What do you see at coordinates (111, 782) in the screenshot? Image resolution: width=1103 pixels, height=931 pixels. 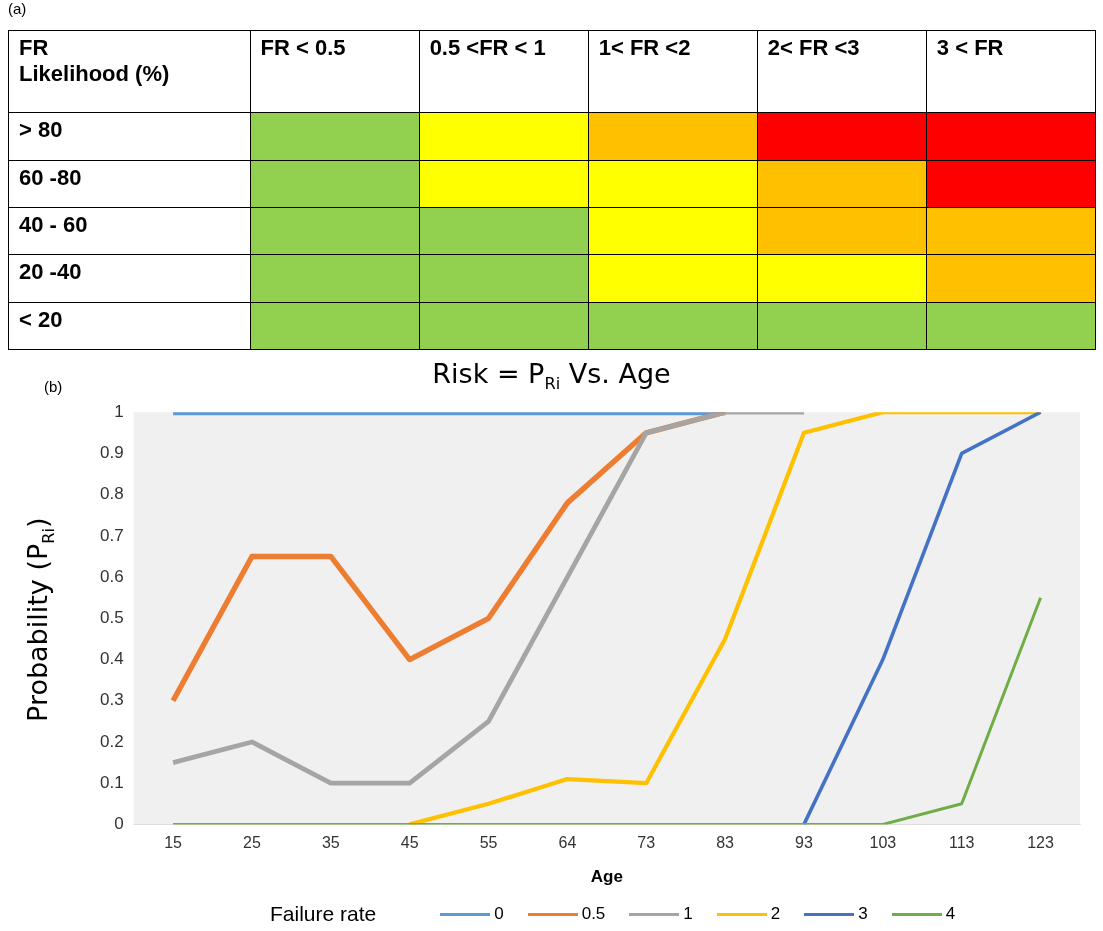 I see `y-tick-label: 0.1` at bounding box center [111, 782].